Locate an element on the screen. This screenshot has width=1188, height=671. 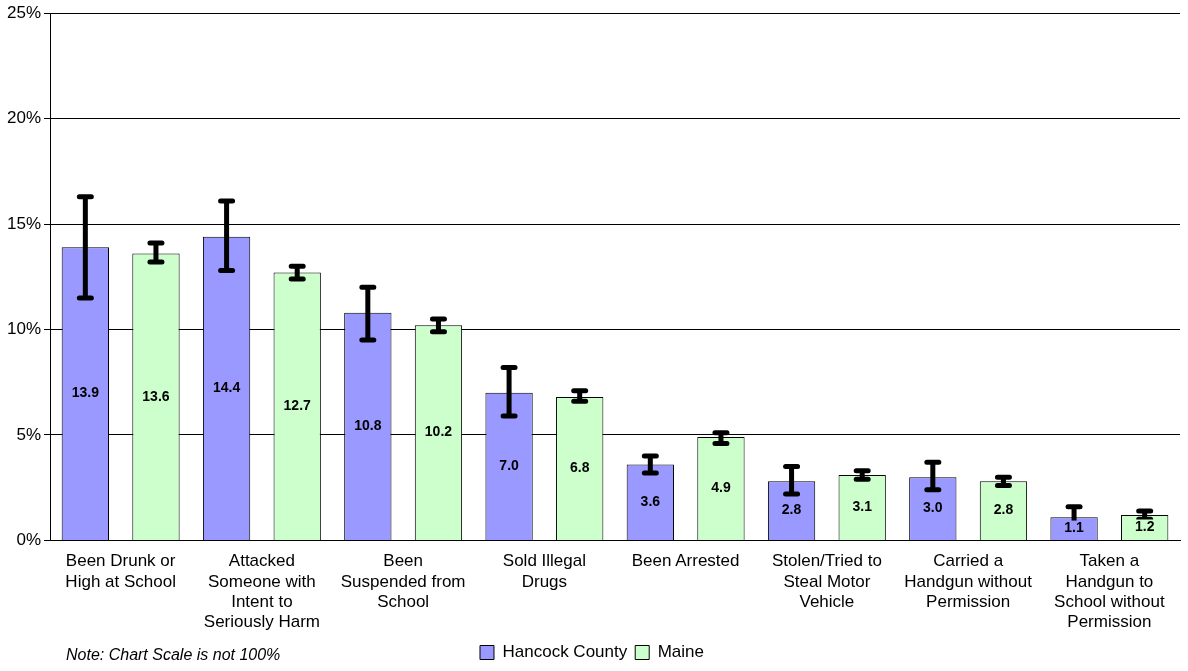
x-tick-label: Been Suspended from School is located at coordinates (403, 581).